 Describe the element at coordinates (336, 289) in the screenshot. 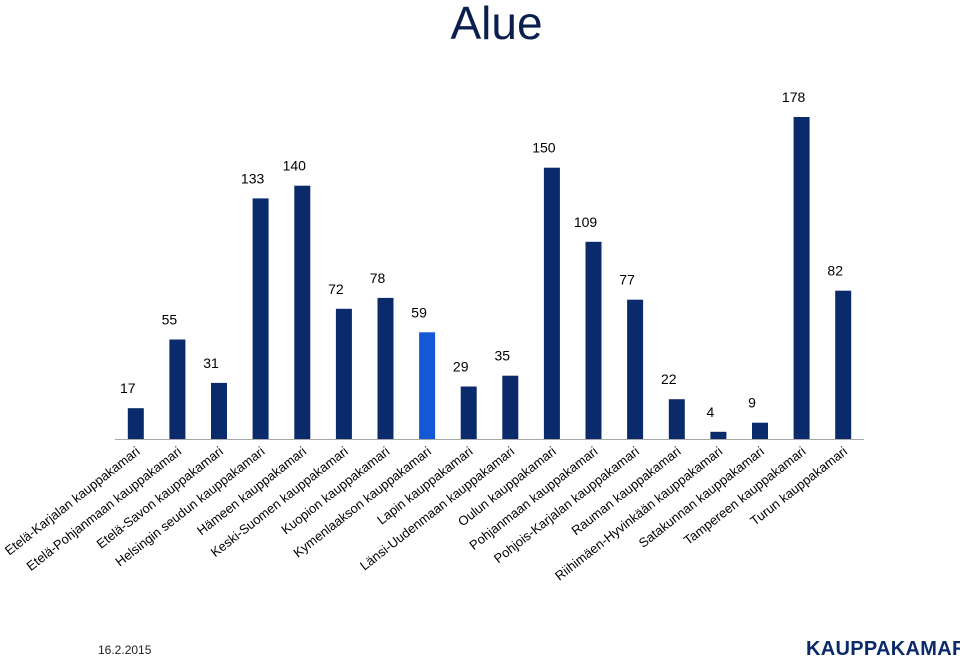

I see `data-label: 72` at that location.